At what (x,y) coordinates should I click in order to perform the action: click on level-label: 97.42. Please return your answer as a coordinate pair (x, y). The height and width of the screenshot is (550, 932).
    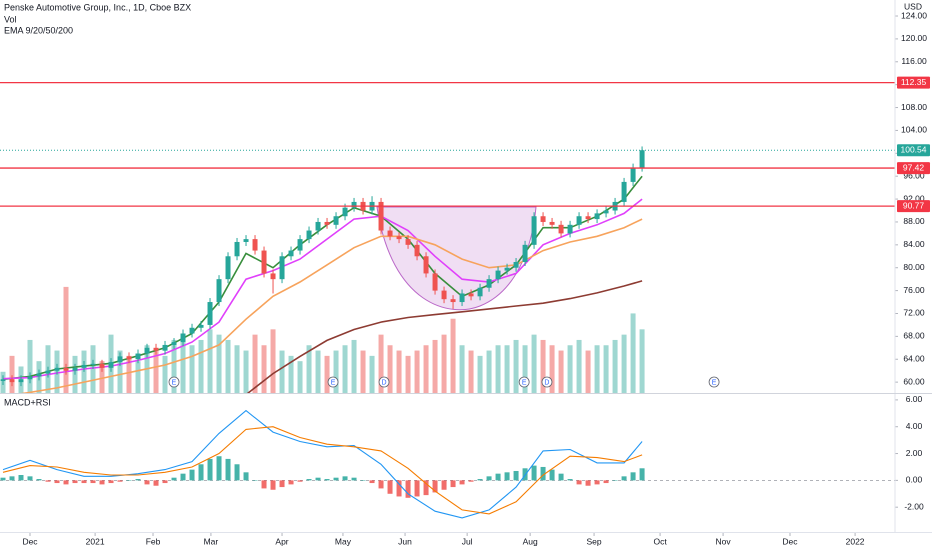
    Looking at the image, I should click on (914, 167).